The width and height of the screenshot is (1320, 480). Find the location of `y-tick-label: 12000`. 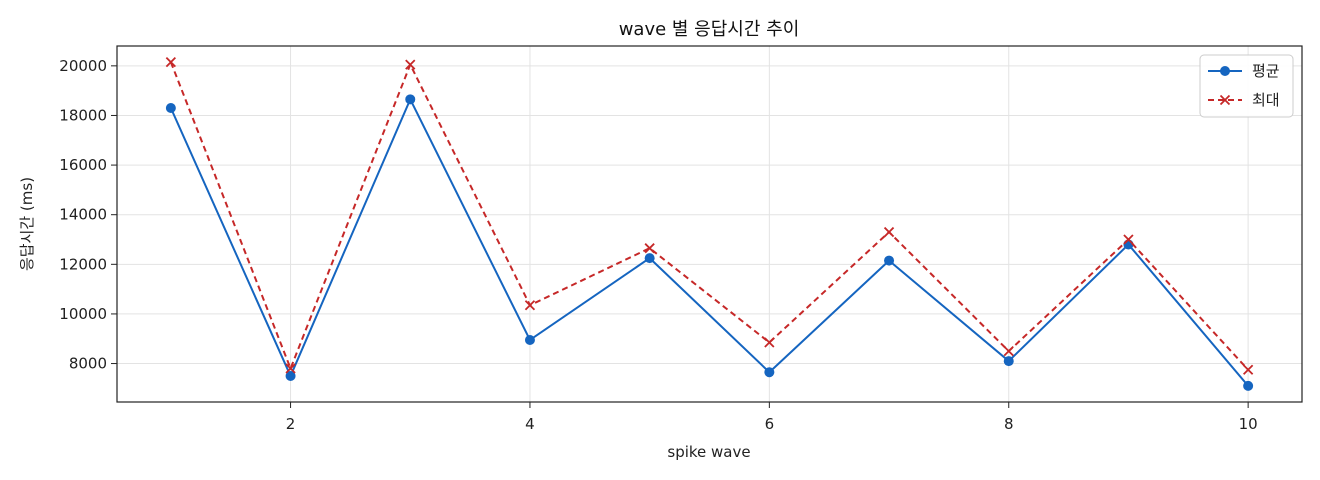

y-tick-label: 12000 is located at coordinates (83, 264).